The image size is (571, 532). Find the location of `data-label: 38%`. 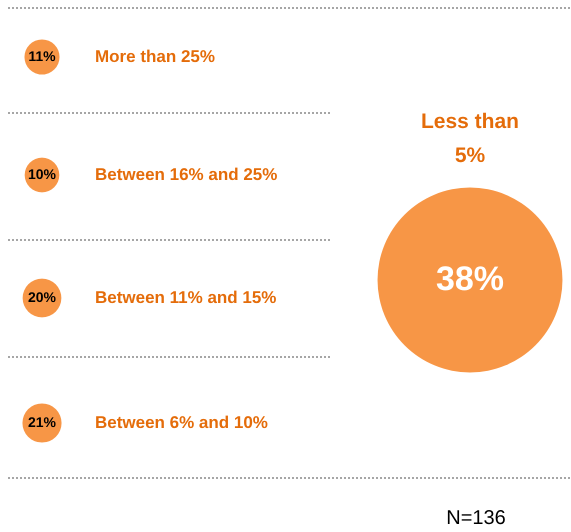

data-label: 38% is located at coordinates (470, 279).